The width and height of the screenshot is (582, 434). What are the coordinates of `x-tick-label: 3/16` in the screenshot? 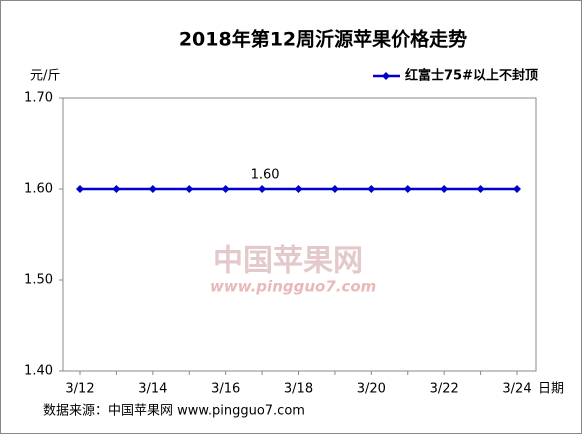 It's located at (225, 389).